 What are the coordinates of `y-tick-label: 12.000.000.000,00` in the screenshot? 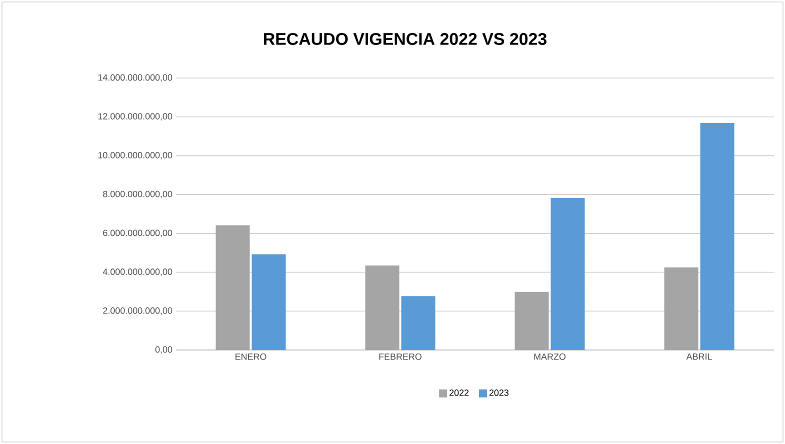 It's located at (135, 117).